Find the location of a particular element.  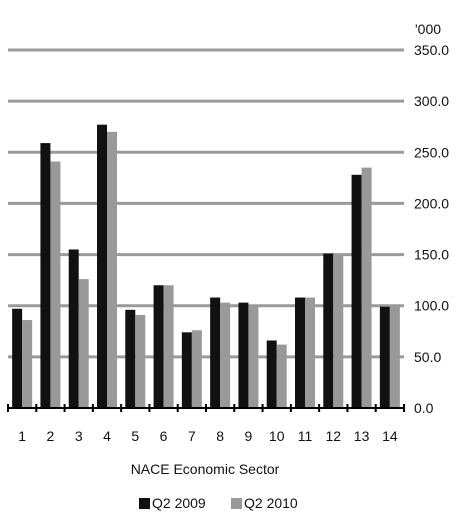

category-label: 10 is located at coordinates (277, 436).